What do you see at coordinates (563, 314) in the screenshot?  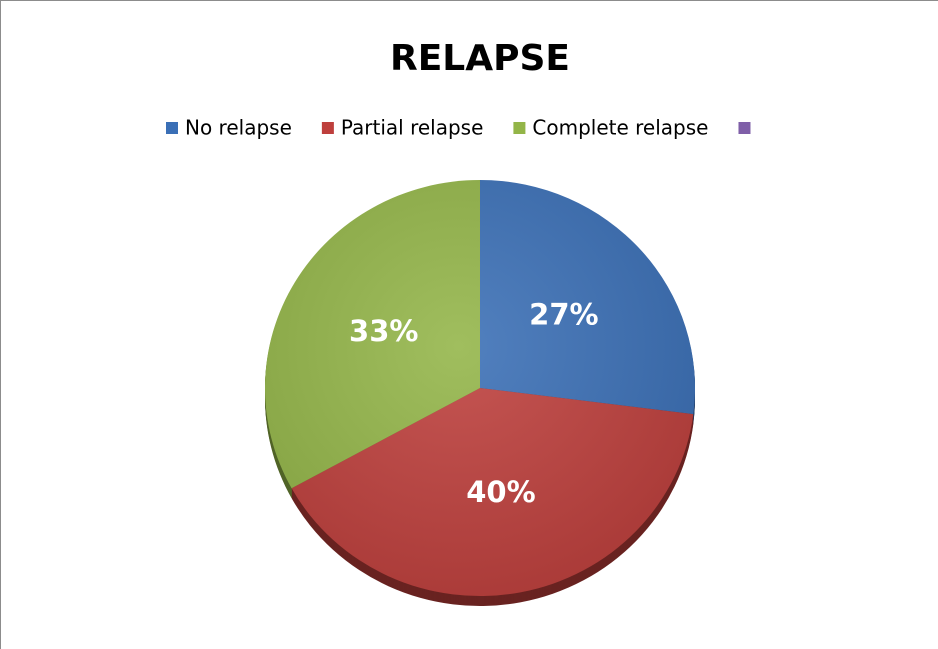 I see `value-label: 27%` at bounding box center [563, 314].